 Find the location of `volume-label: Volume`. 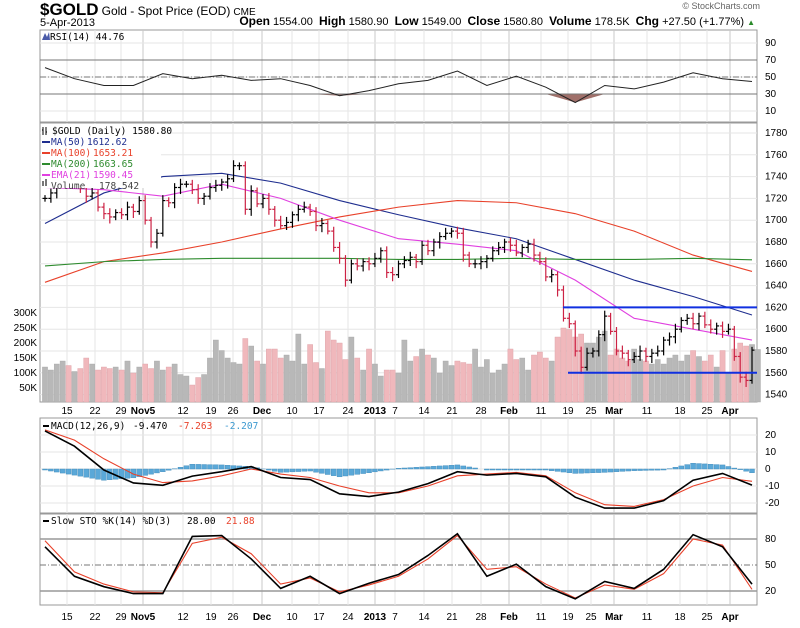

volume-label: Volume is located at coordinates (570, 21).